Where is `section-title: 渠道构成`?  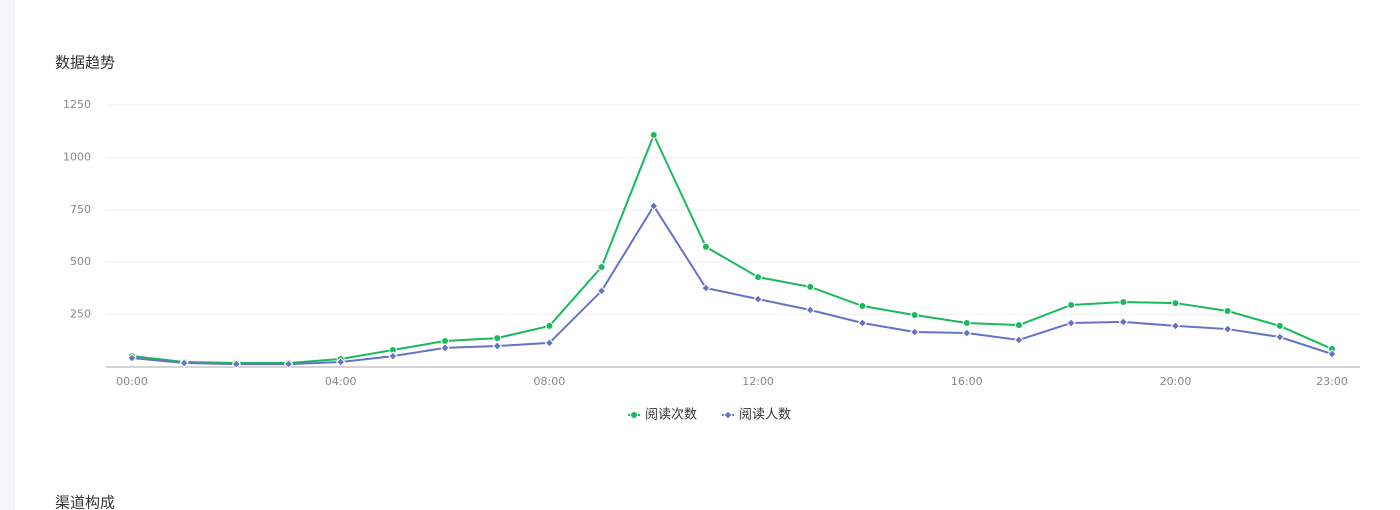 section-title: 渠道构成 is located at coordinates (85, 502).